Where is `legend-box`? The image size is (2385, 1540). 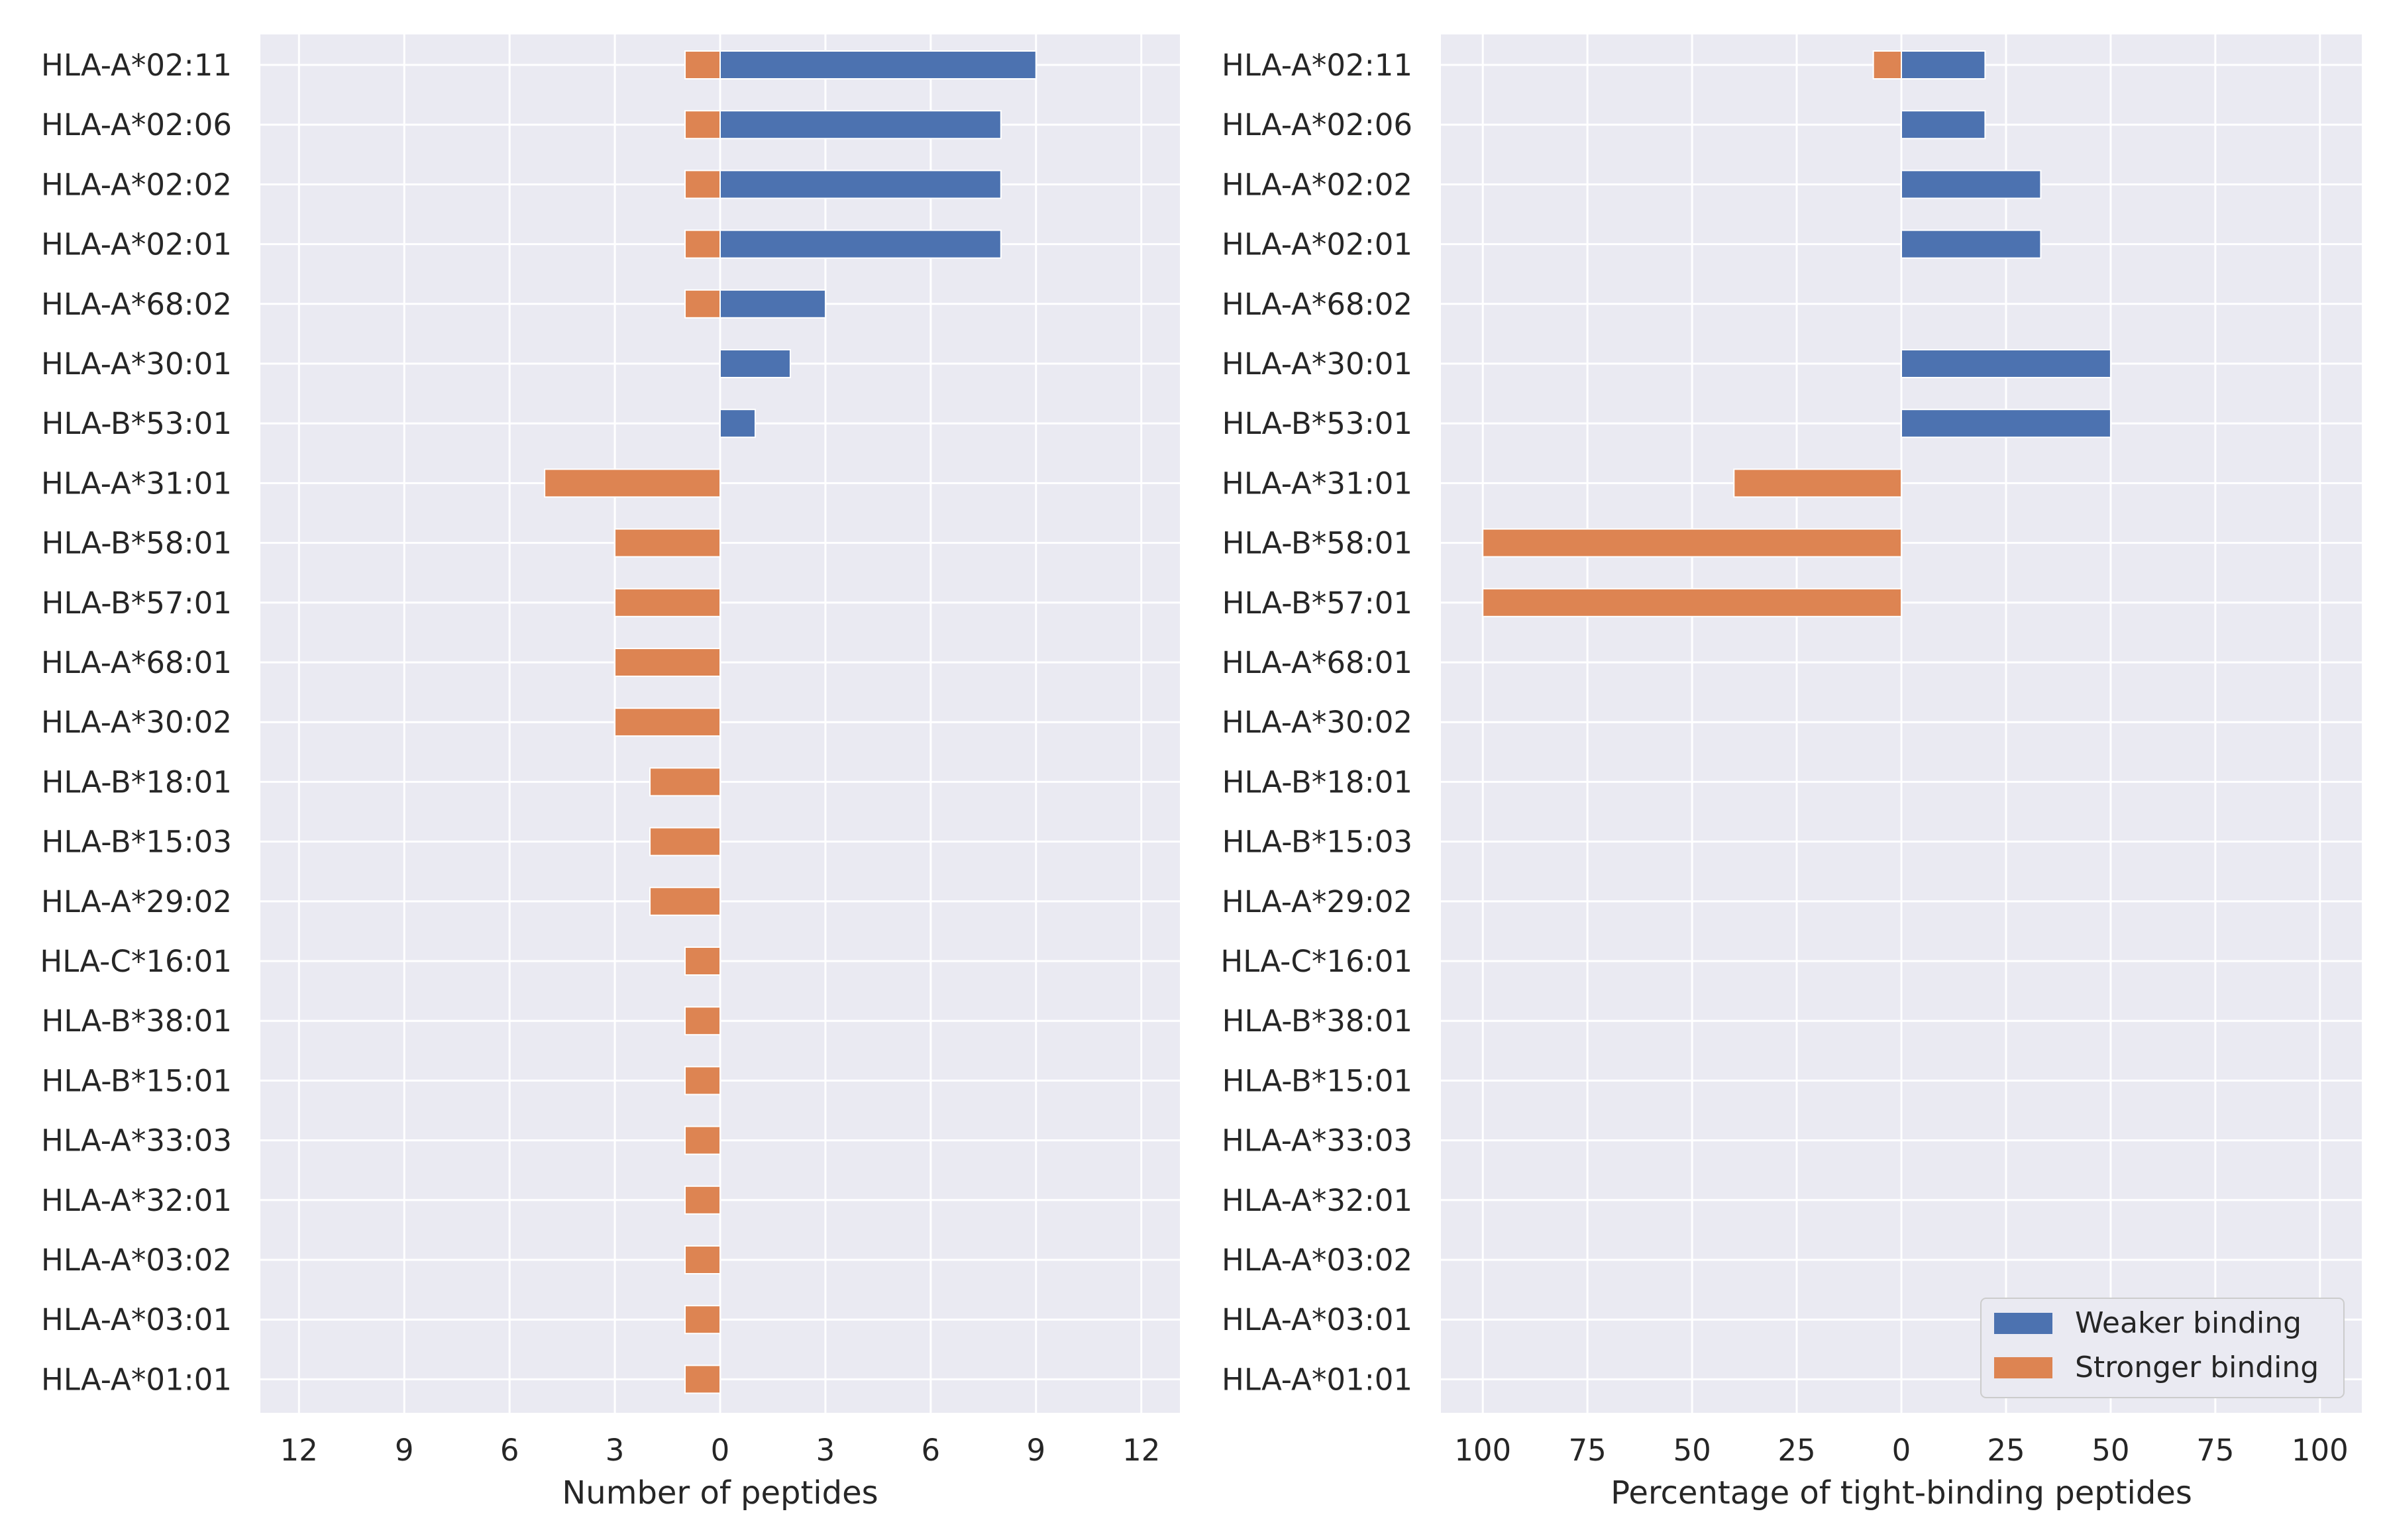
legend-box is located at coordinates (2162, 1348).